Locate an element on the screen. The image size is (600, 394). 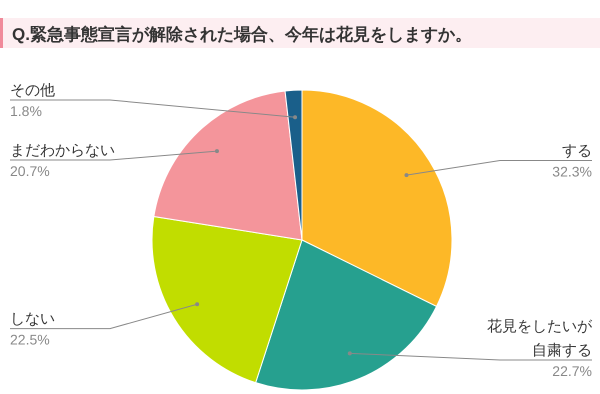
slice-label: しない is located at coordinates (32, 319).